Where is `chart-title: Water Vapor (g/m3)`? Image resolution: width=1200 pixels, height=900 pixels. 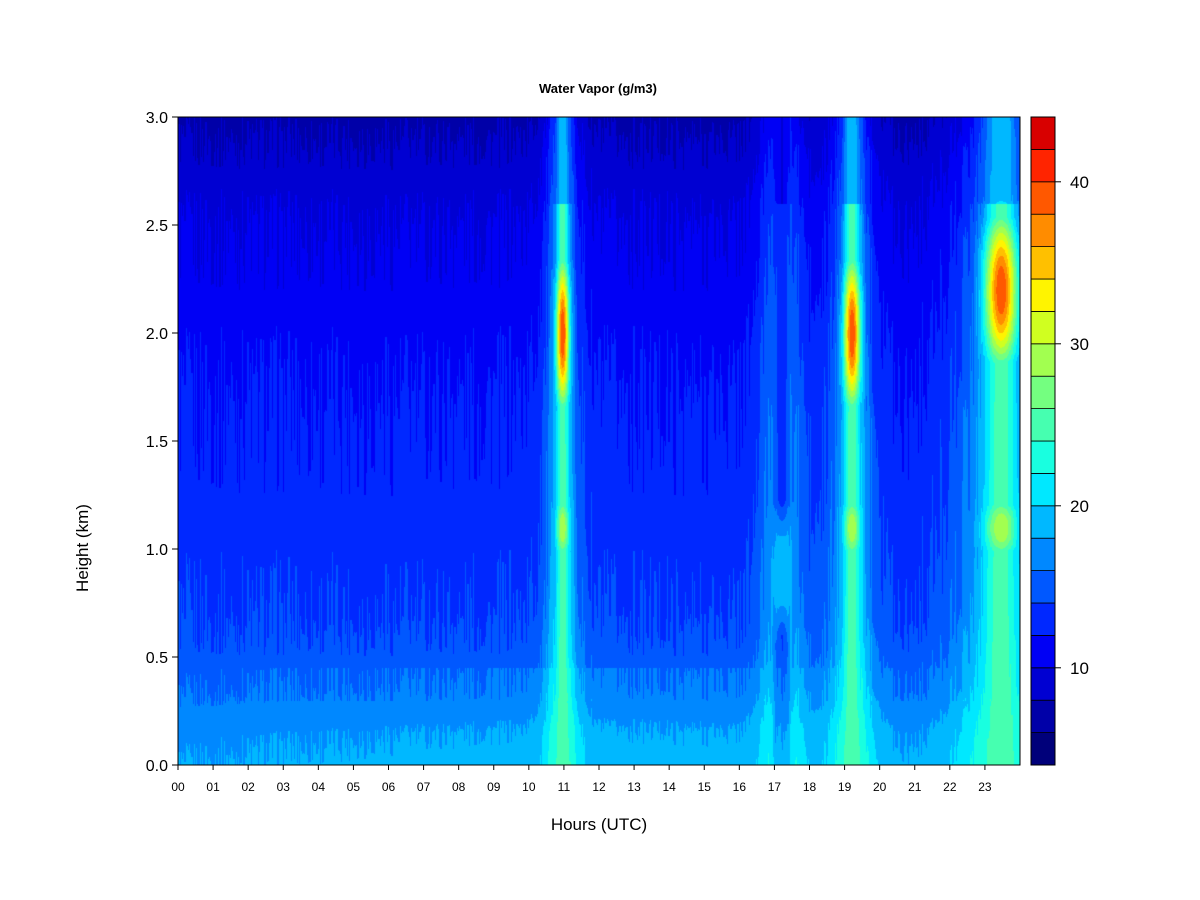 chart-title: Water Vapor (g/m3) is located at coordinates (598, 88).